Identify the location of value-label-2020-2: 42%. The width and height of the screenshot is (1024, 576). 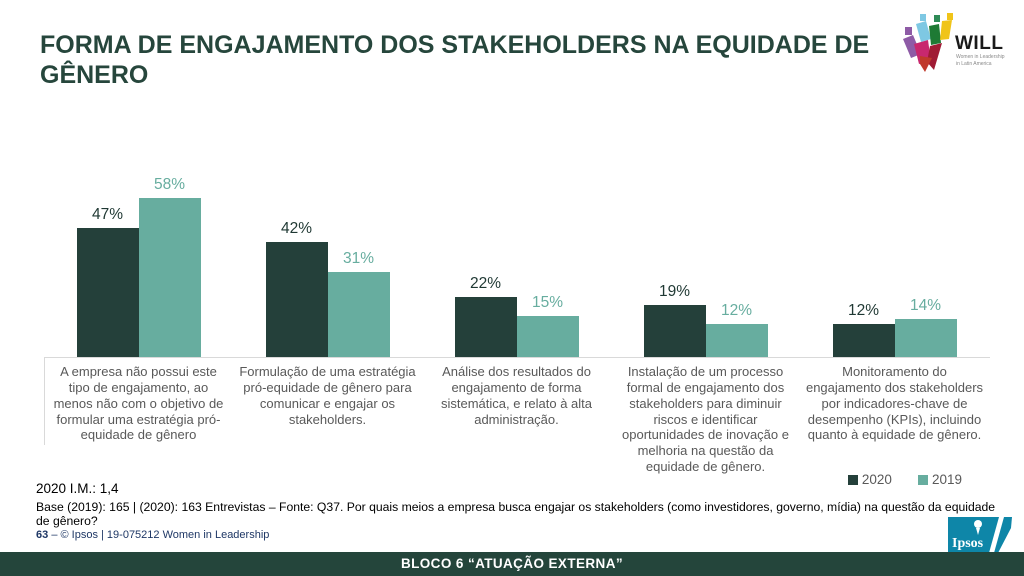
(296, 228).